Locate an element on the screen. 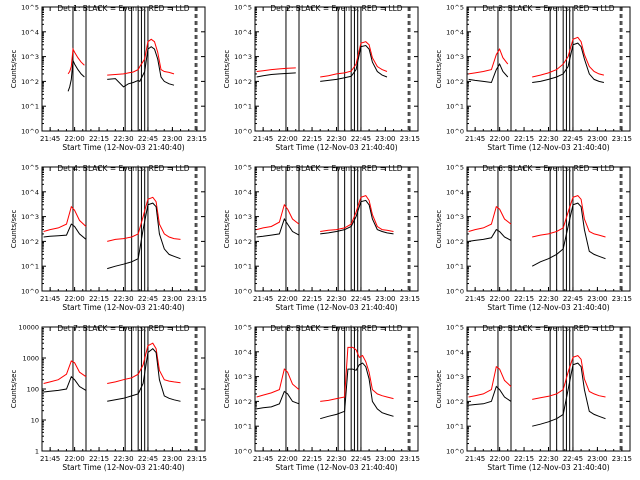 This screenshot has height=480, width=640. y-tick-label: 100 is located at coordinates (33, 390).